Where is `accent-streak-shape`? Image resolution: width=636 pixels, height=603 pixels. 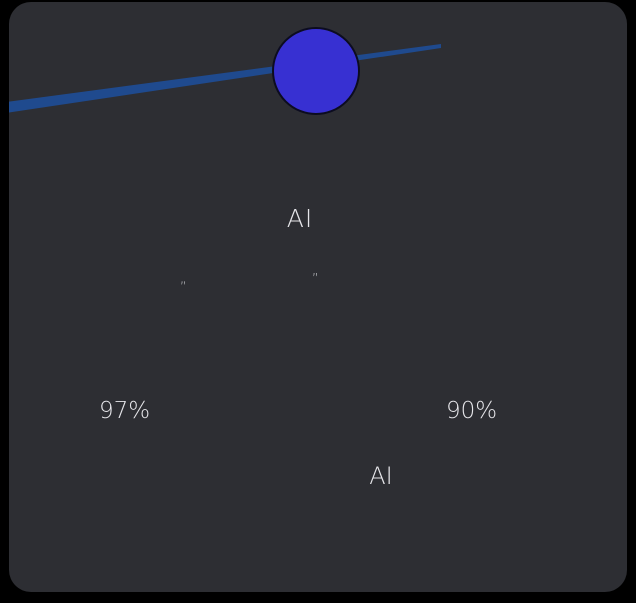 accent-streak-shape is located at coordinates (225, 78).